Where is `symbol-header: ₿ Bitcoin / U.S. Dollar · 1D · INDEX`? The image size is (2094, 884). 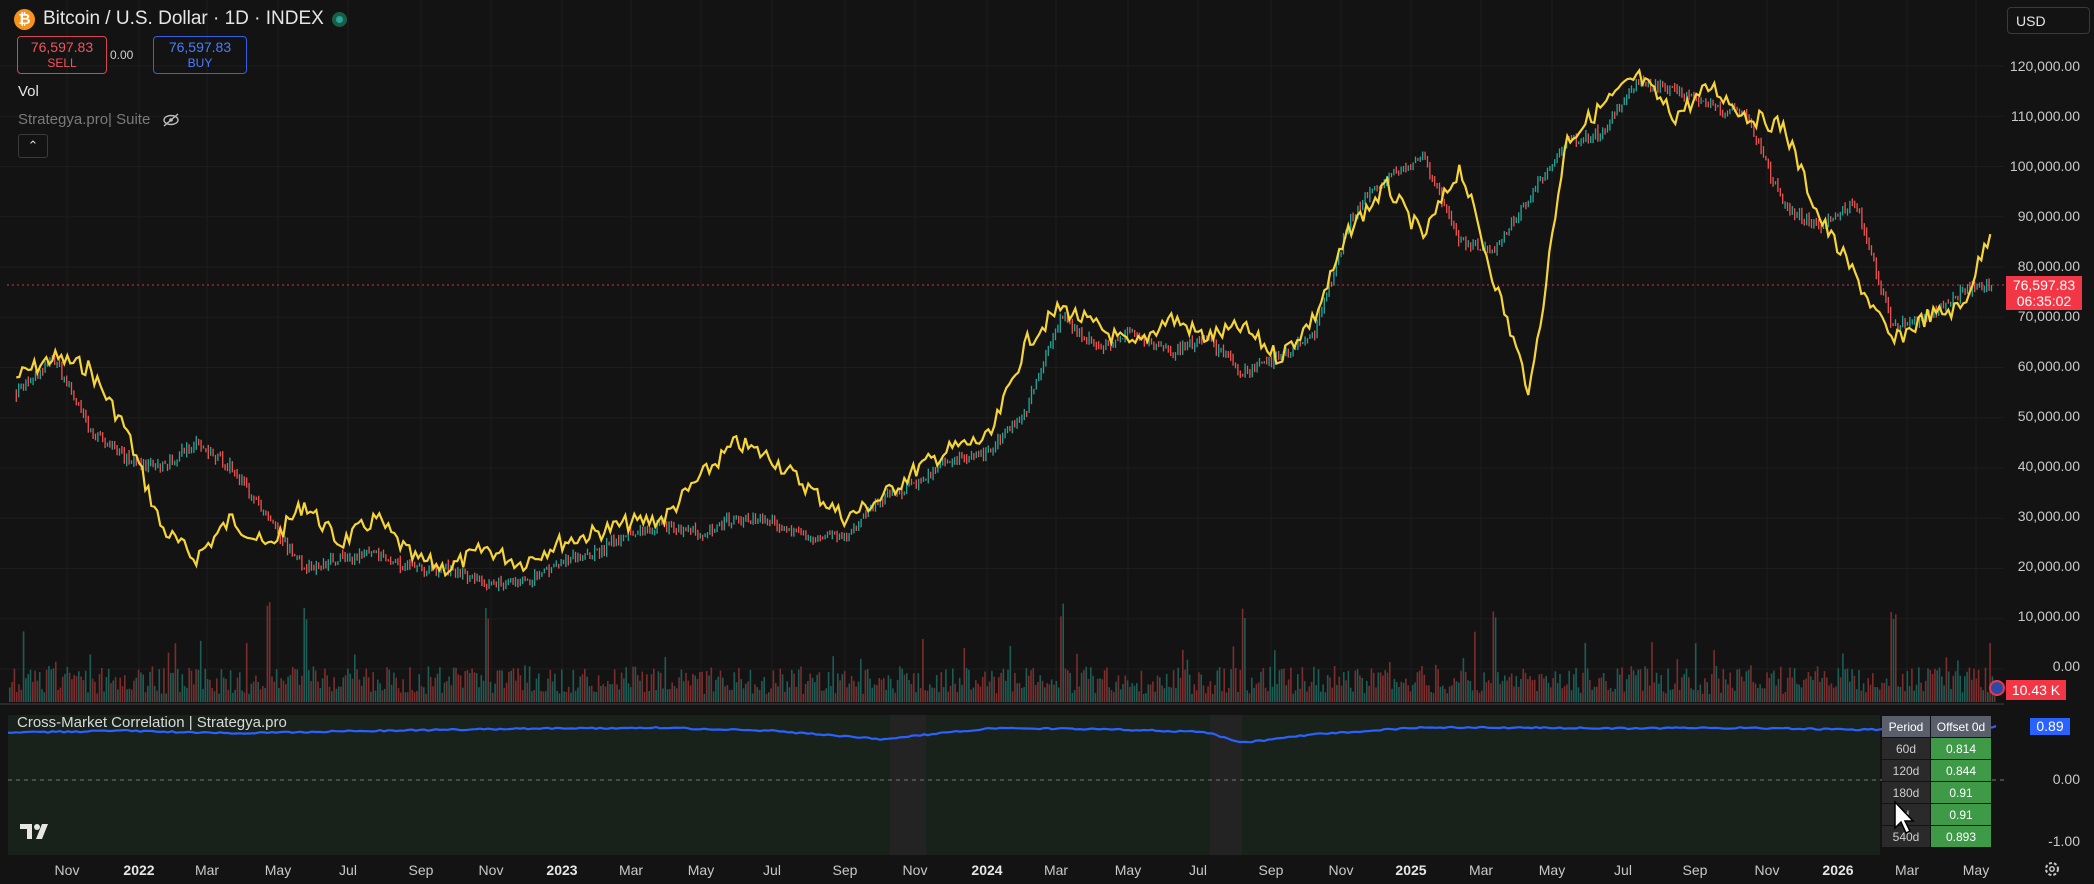 symbol-header: ₿ Bitcoin / U.S. Dollar · 1D · INDEX is located at coordinates (180, 19).